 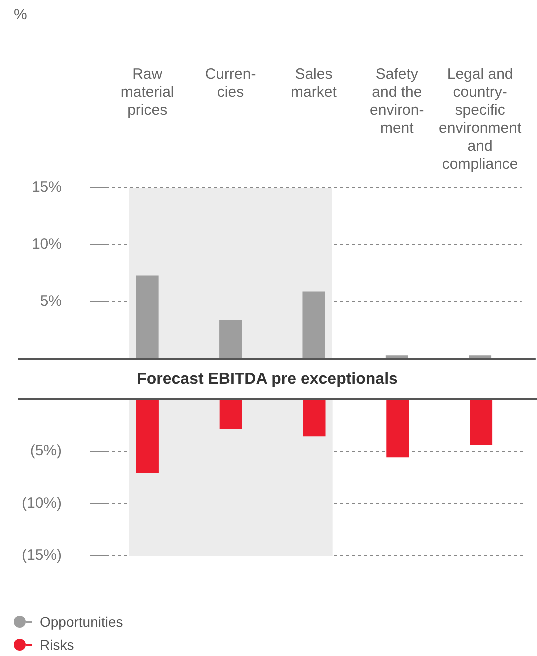 I want to click on legend-label: Opportunities, so click(x=82, y=622).